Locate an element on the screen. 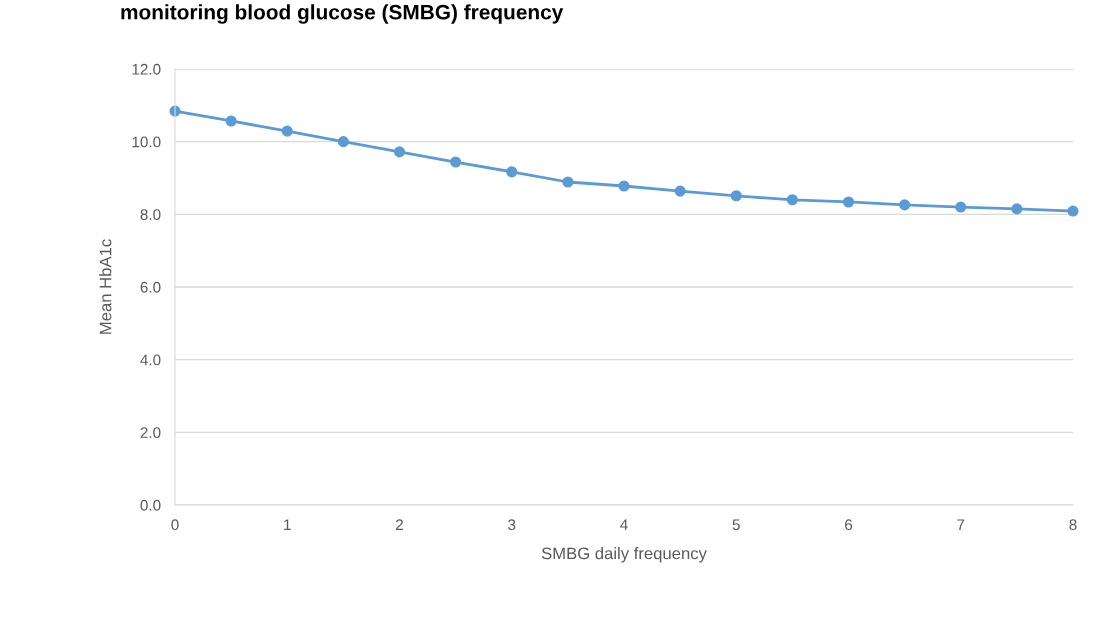 This screenshot has width=1101, height=635. x-tick-label: 1 is located at coordinates (287, 524).